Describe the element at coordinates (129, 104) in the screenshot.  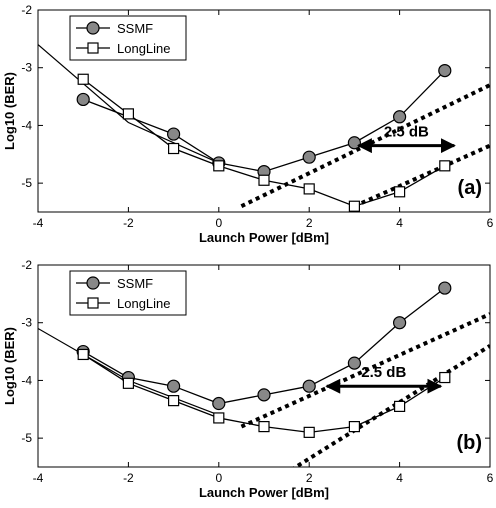
I see `trend-line` at that location.